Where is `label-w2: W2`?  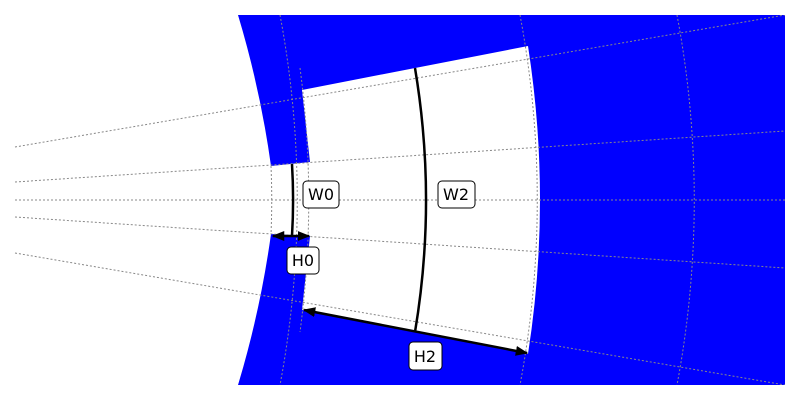
label-w2: W2 is located at coordinates (456, 194).